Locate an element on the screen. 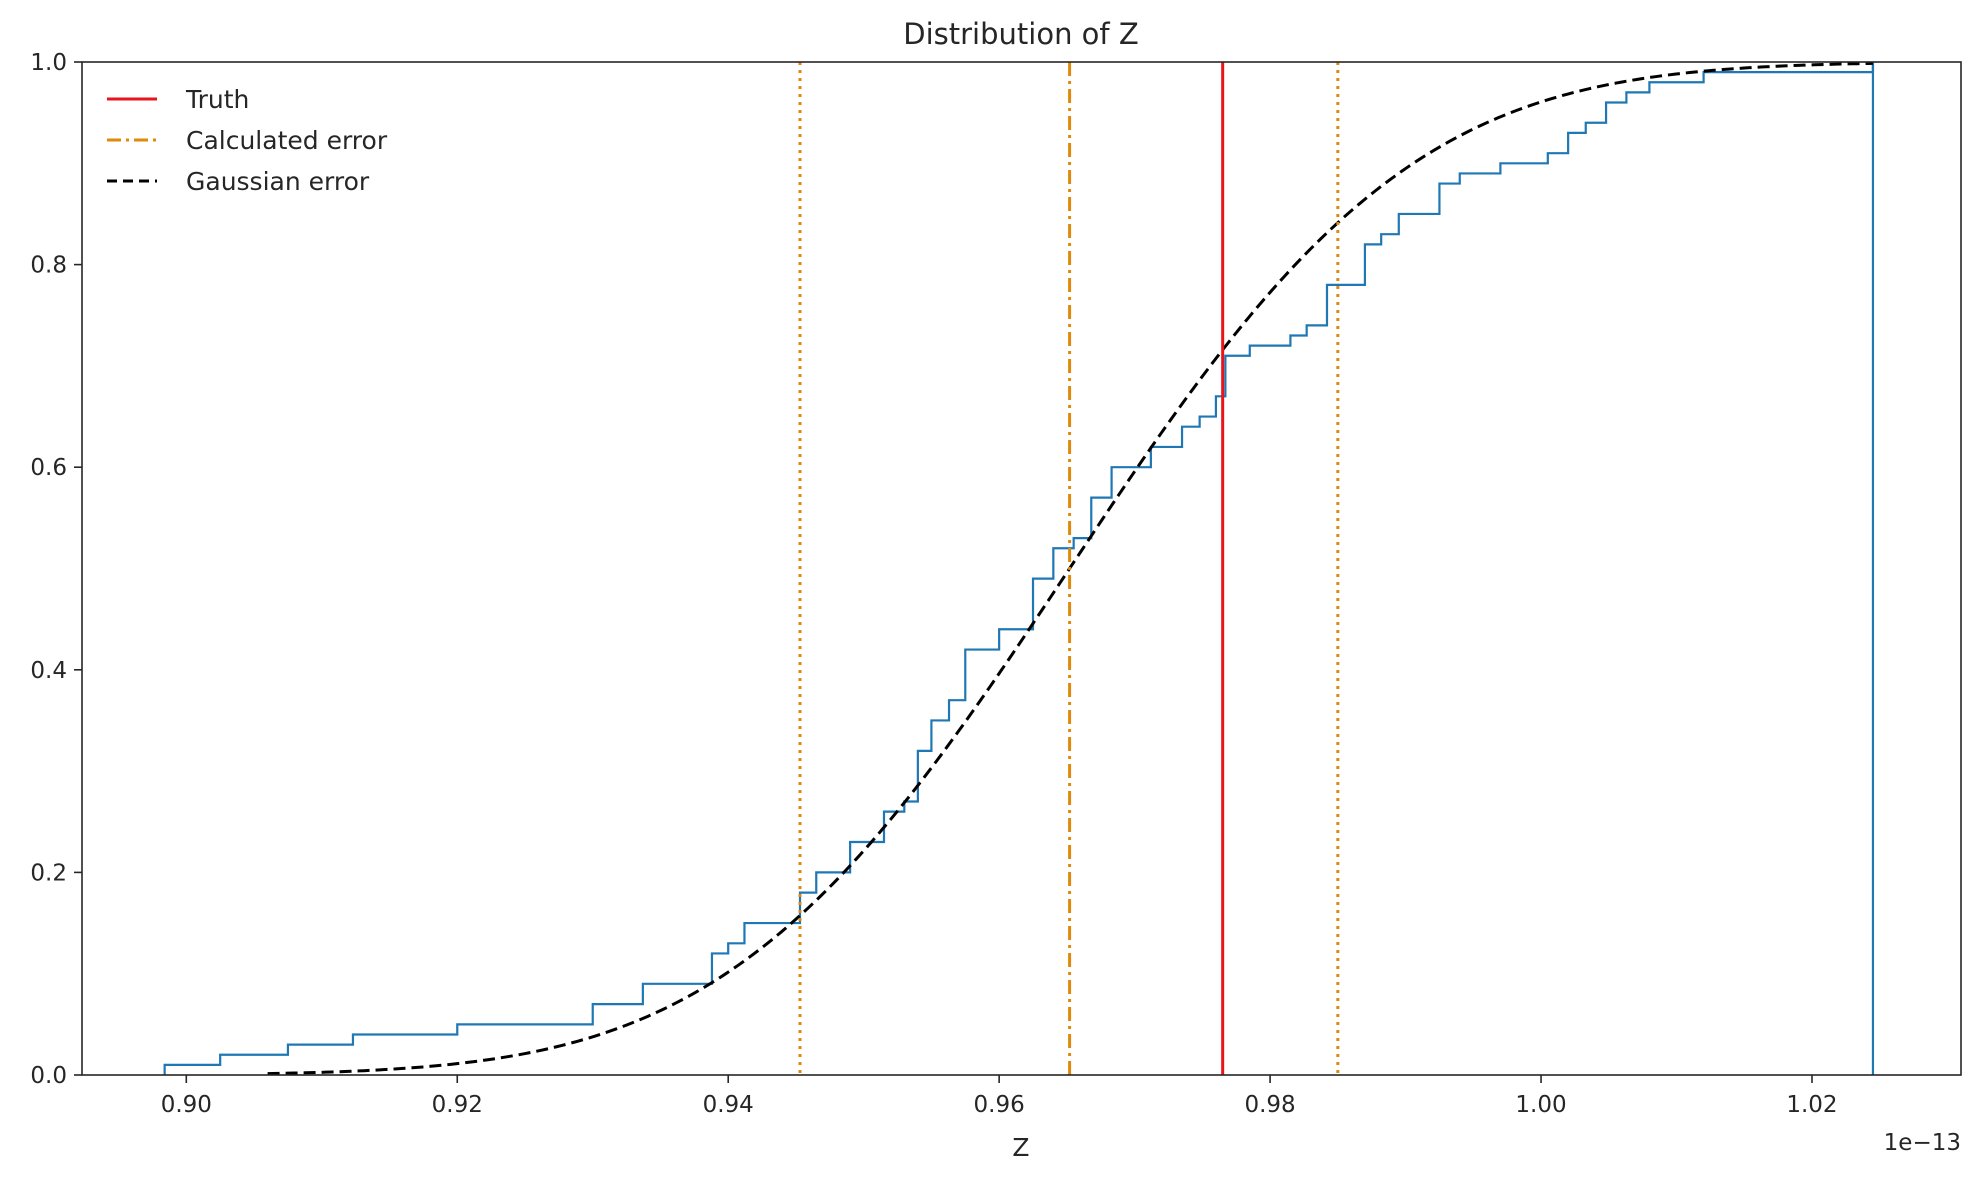 This screenshot has height=1181, width=1979. x-axis-label: Z is located at coordinates (1020, 1147).